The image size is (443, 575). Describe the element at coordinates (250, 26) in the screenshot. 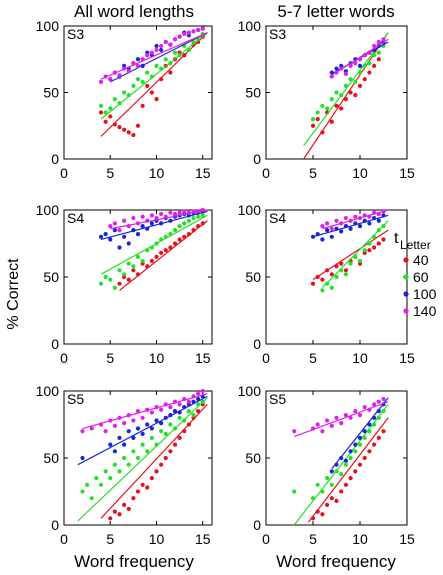

I see `y-tick-label: 100` at that location.